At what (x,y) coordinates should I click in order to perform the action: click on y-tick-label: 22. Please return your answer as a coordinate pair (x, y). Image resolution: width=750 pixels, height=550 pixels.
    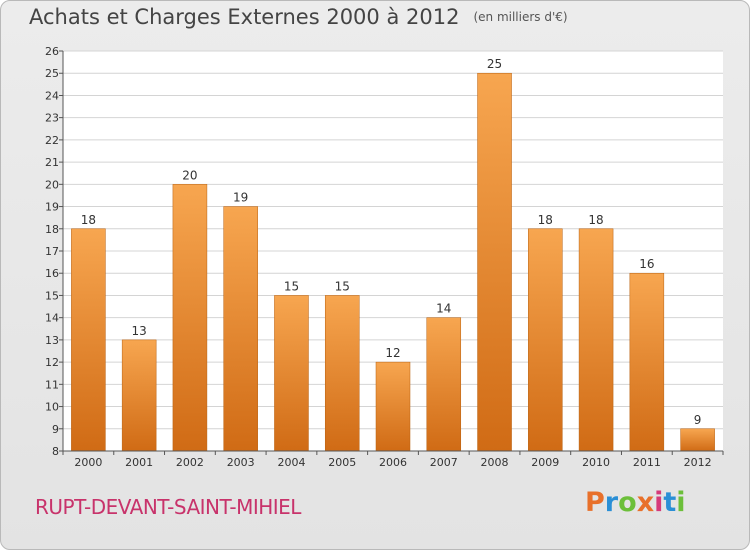
    Looking at the image, I should click on (52, 140).